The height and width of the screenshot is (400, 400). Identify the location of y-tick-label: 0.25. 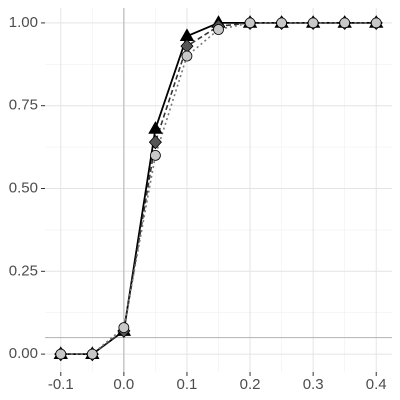
(23, 270).